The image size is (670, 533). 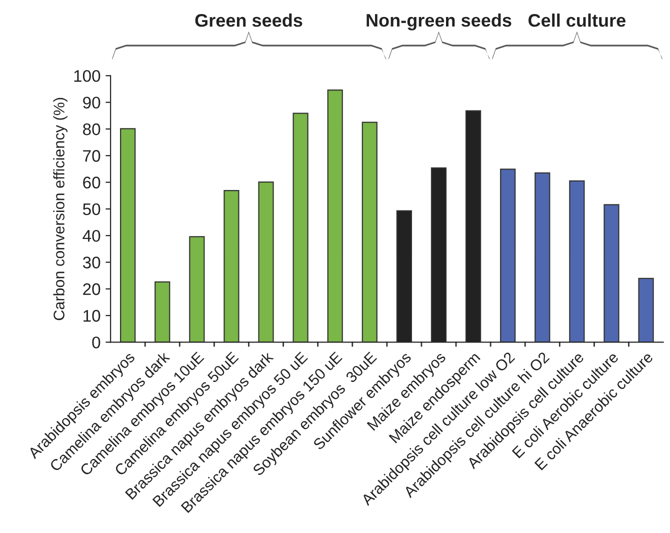 What do you see at coordinates (91, 182) in the screenshot?
I see `y-tick-label: 60` at bounding box center [91, 182].